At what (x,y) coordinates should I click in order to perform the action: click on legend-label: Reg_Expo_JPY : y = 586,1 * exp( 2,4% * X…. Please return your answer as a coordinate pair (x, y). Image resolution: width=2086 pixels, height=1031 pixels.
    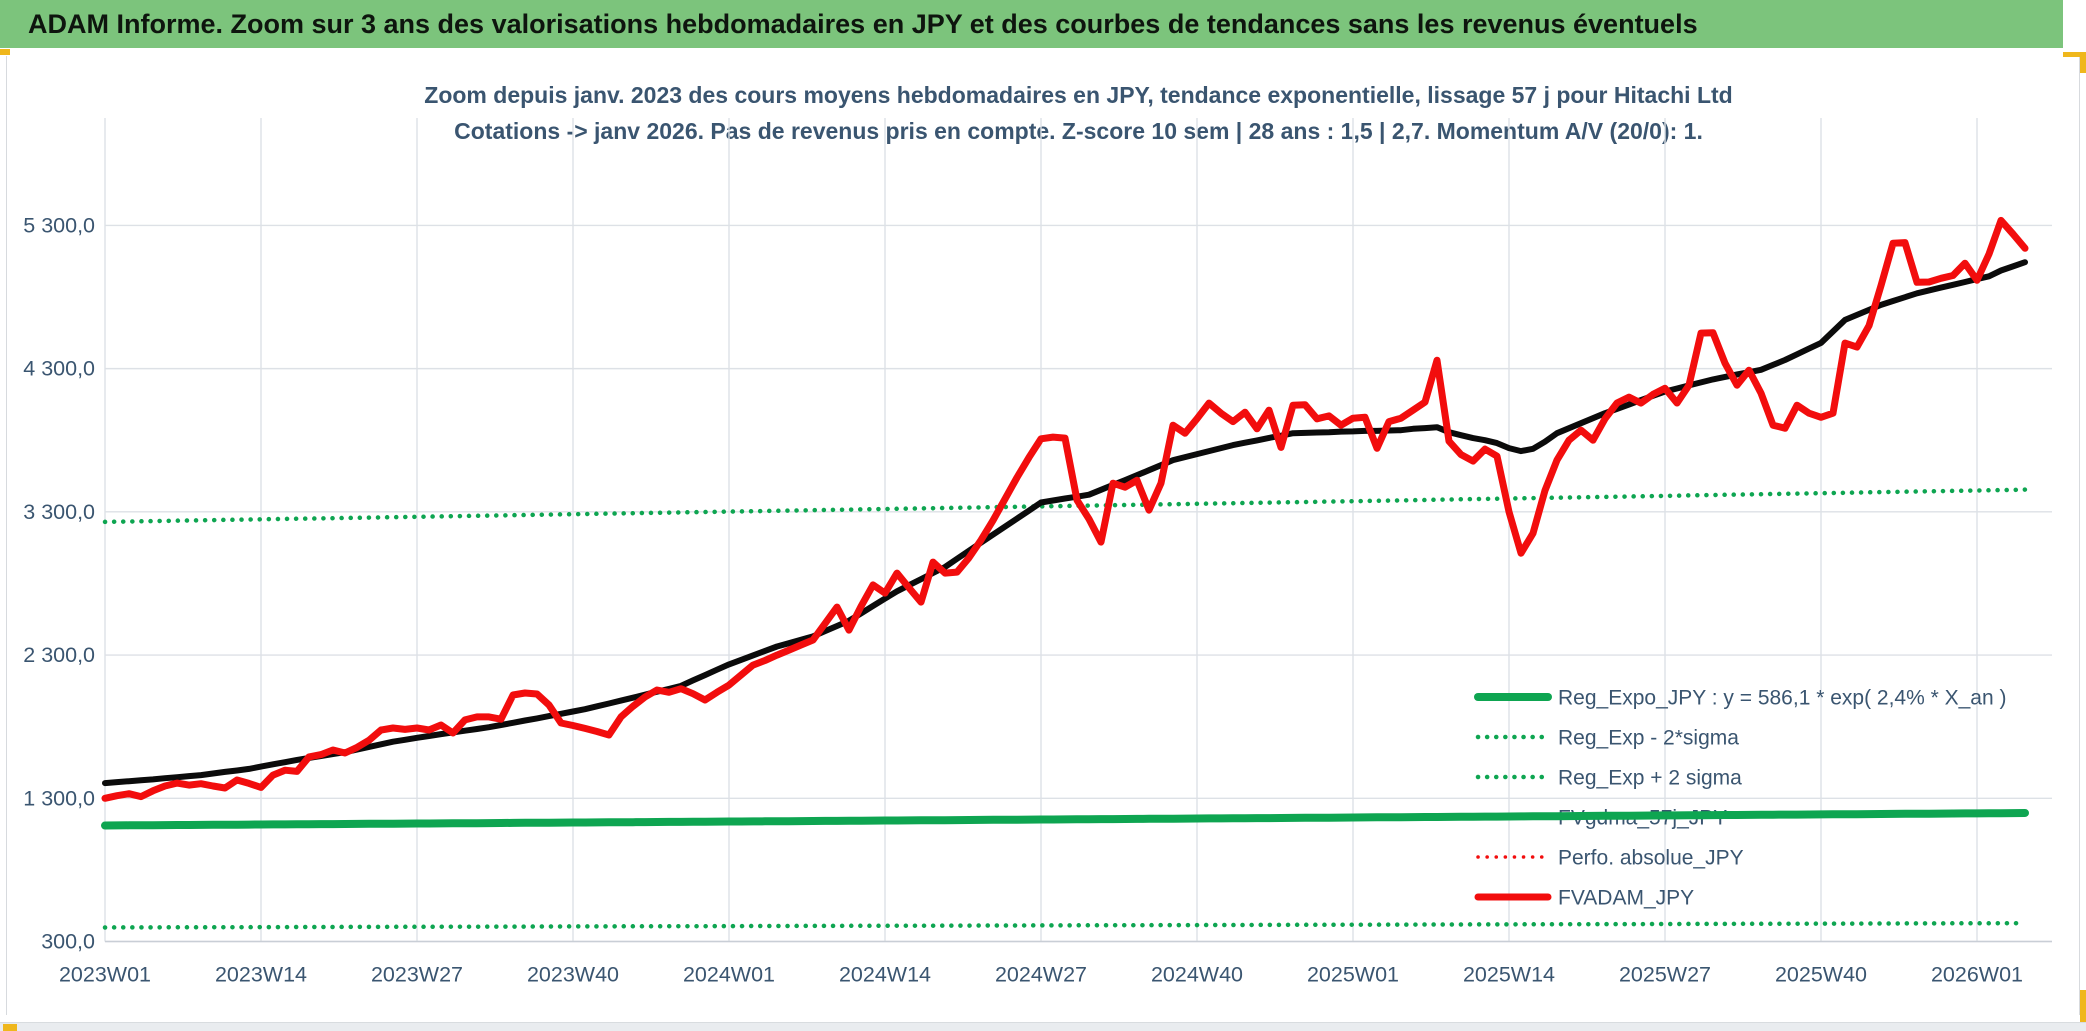
    Looking at the image, I should click on (1782, 698).